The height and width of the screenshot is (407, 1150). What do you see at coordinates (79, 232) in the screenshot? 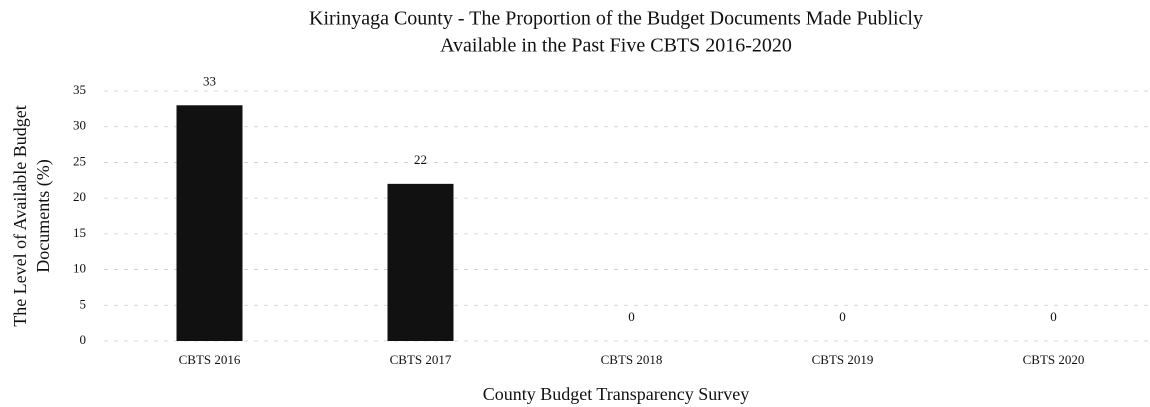
I see `y-tick-label: 15` at bounding box center [79, 232].